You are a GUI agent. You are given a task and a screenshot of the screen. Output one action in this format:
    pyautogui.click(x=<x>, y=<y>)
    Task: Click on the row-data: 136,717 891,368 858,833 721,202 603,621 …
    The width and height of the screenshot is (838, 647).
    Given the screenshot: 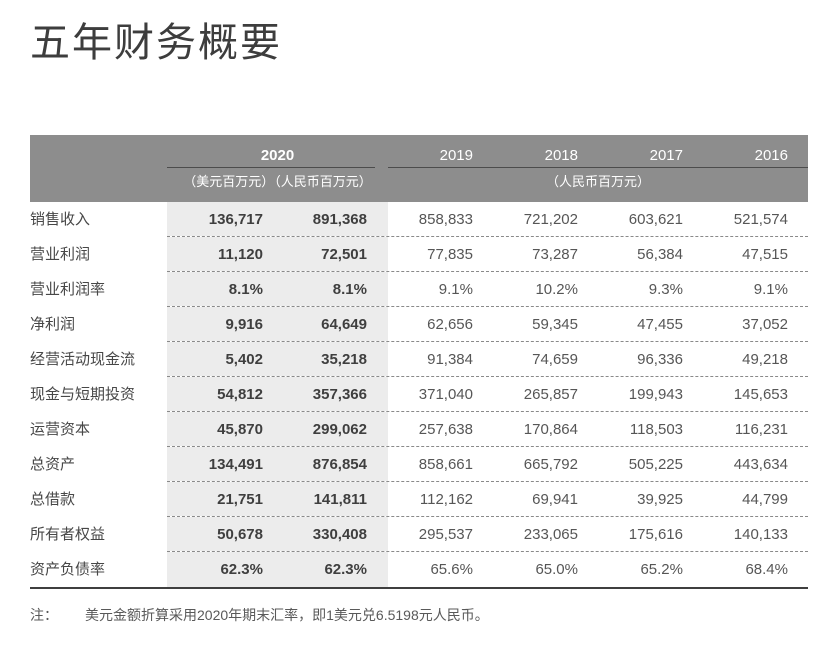 What is the action you would take?
    pyautogui.click(x=487, y=219)
    